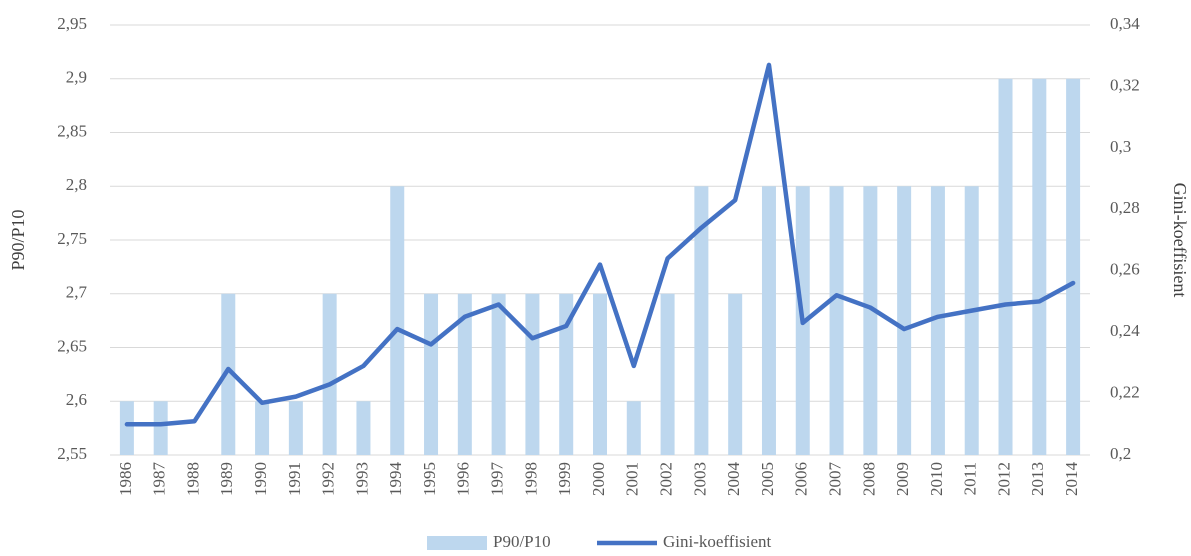 This screenshot has height=556, width=1191. What do you see at coordinates (530, 479) in the screenshot?
I see `x-tick-label: 1998` at bounding box center [530, 479].